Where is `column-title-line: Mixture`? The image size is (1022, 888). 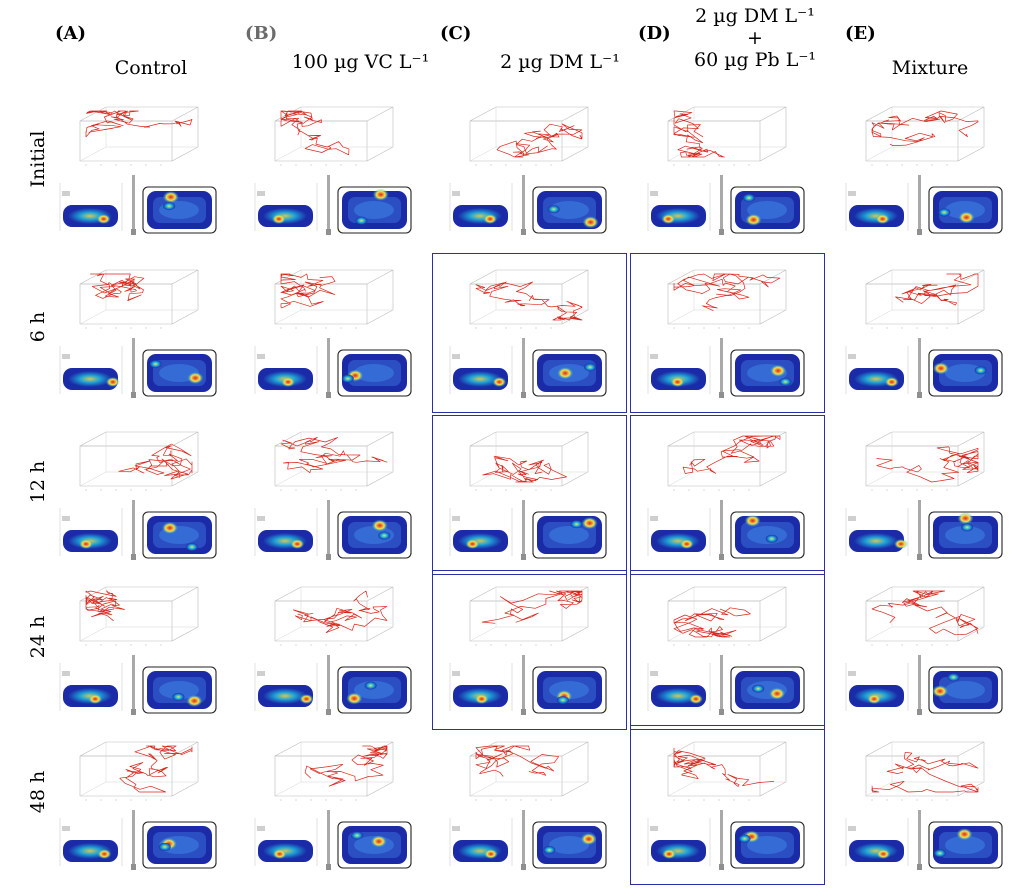 column-title-line: Mixture is located at coordinates (930, 68).